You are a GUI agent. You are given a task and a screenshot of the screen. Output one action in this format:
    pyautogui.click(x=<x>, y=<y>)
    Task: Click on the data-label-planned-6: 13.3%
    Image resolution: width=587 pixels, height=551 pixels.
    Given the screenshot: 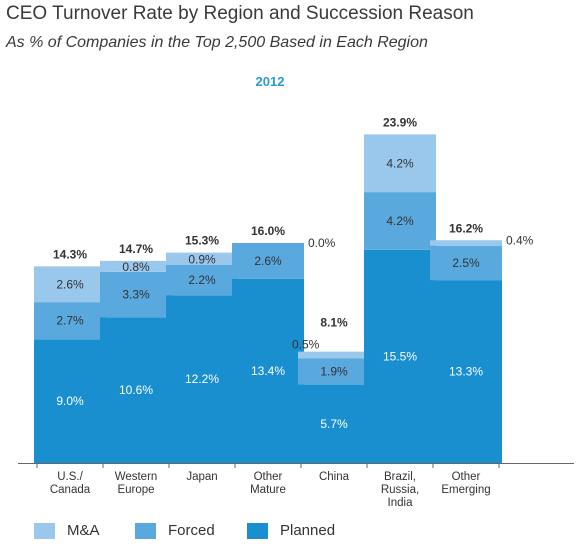 What is the action you would take?
    pyautogui.click(x=466, y=372)
    